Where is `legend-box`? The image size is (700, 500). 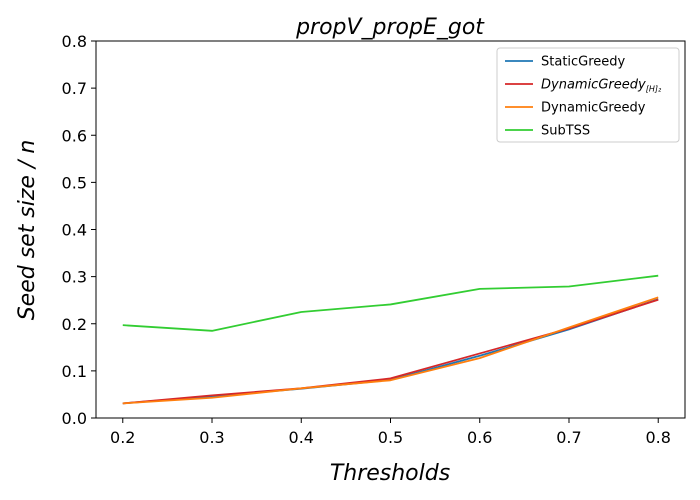
legend-box is located at coordinates (588, 95).